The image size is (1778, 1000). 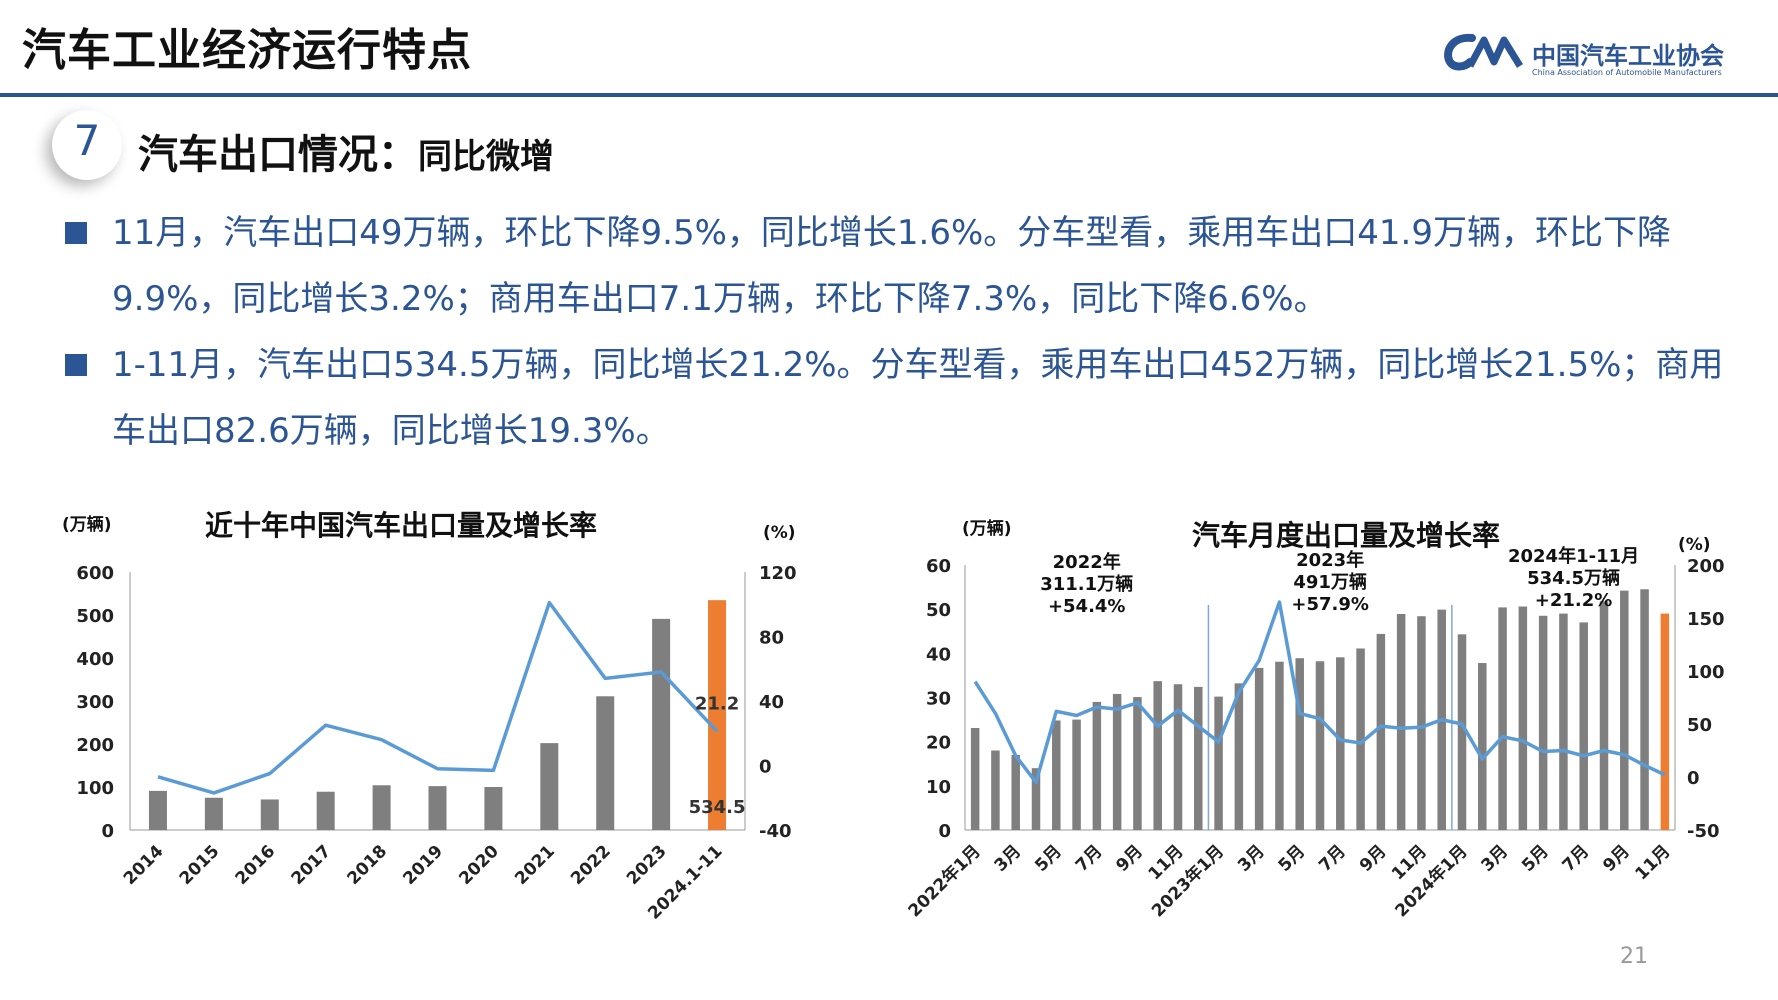 What do you see at coordinates (775, 831) in the screenshot?
I see `y2-tick-label: -40` at bounding box center [775, 831].